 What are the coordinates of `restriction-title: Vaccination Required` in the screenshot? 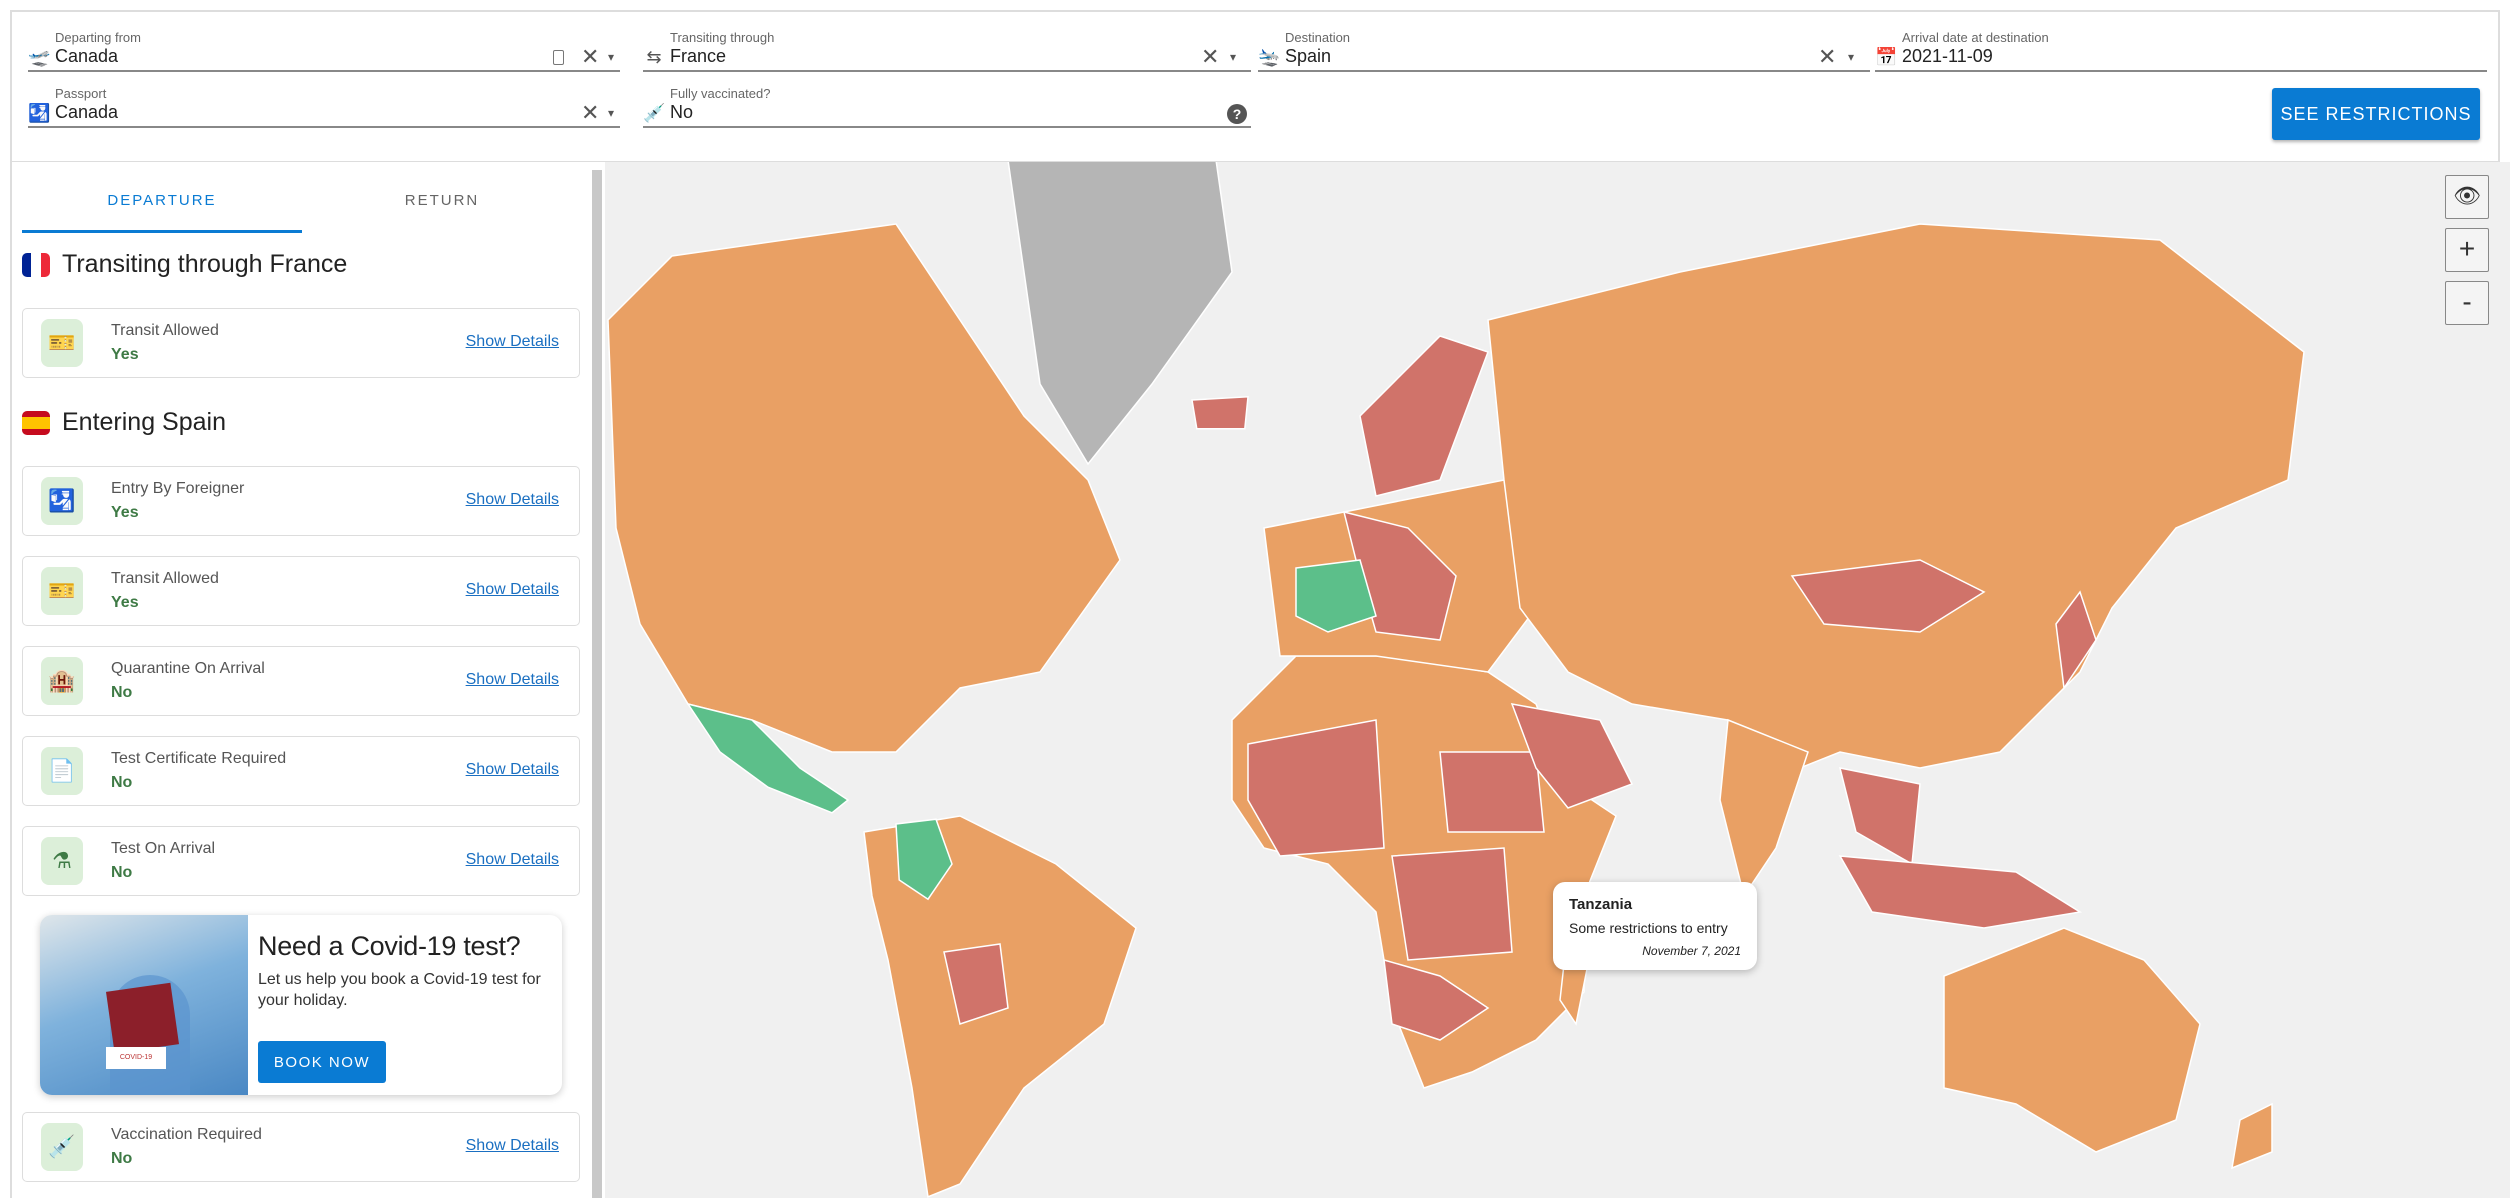 It's located at (186, 1134).